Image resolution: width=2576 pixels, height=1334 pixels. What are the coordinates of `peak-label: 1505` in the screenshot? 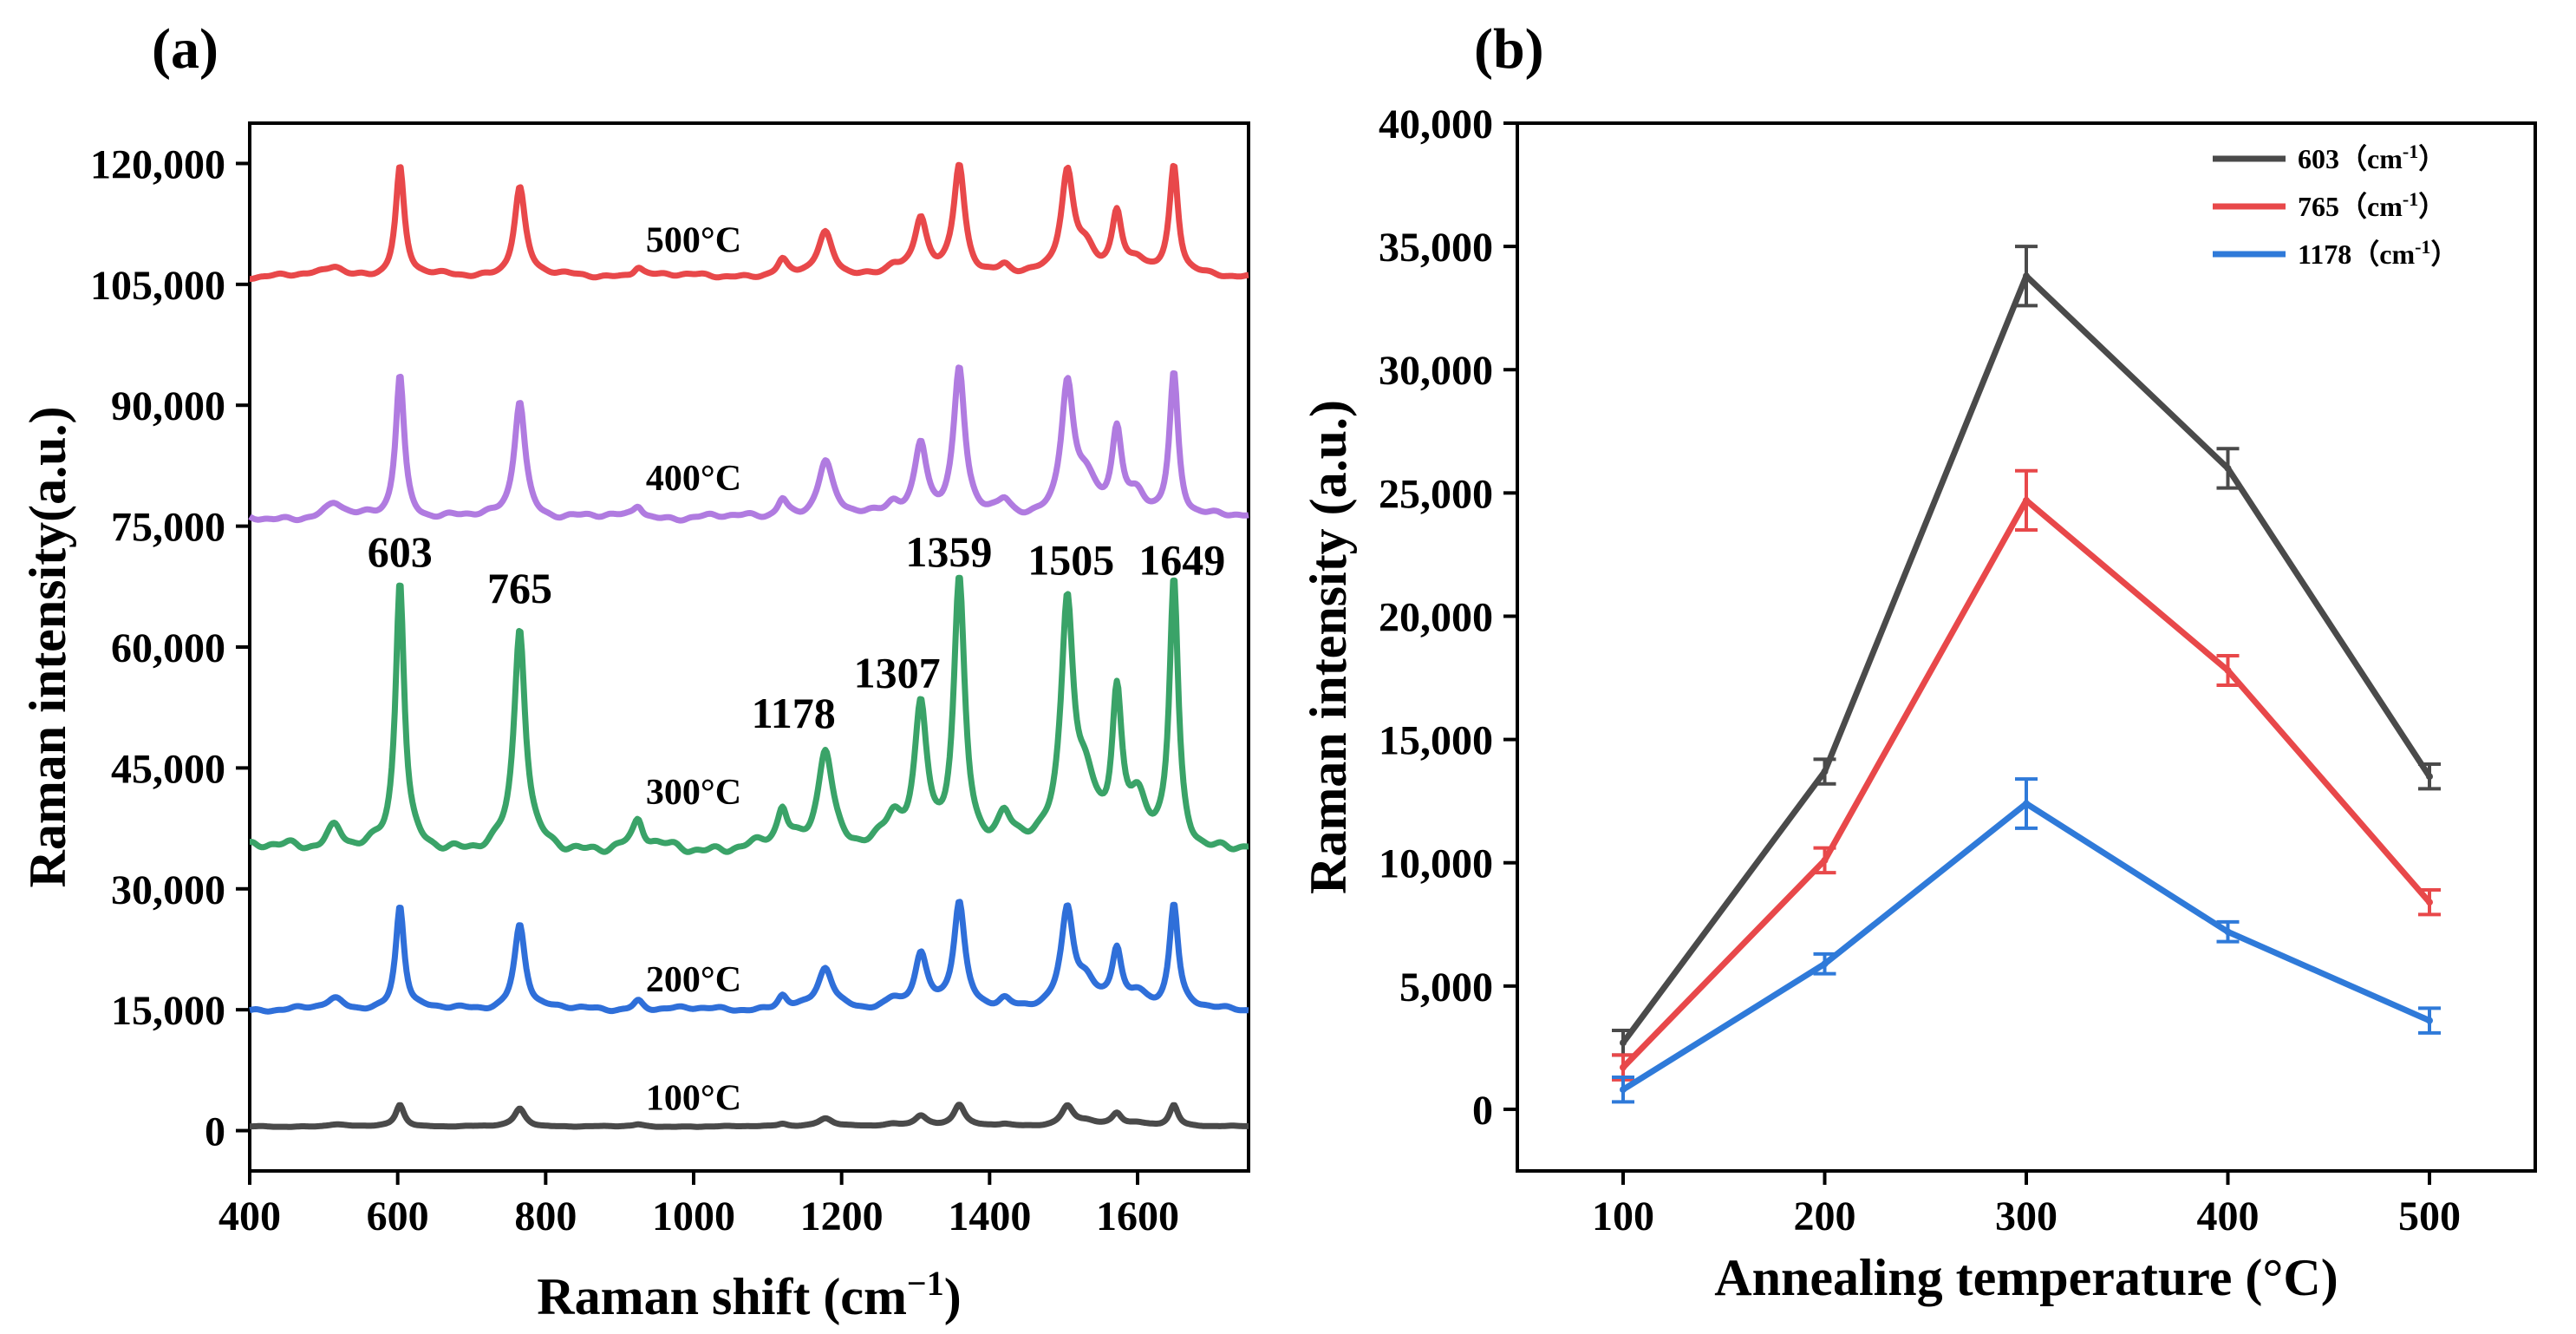 It's located at (1071, 559).